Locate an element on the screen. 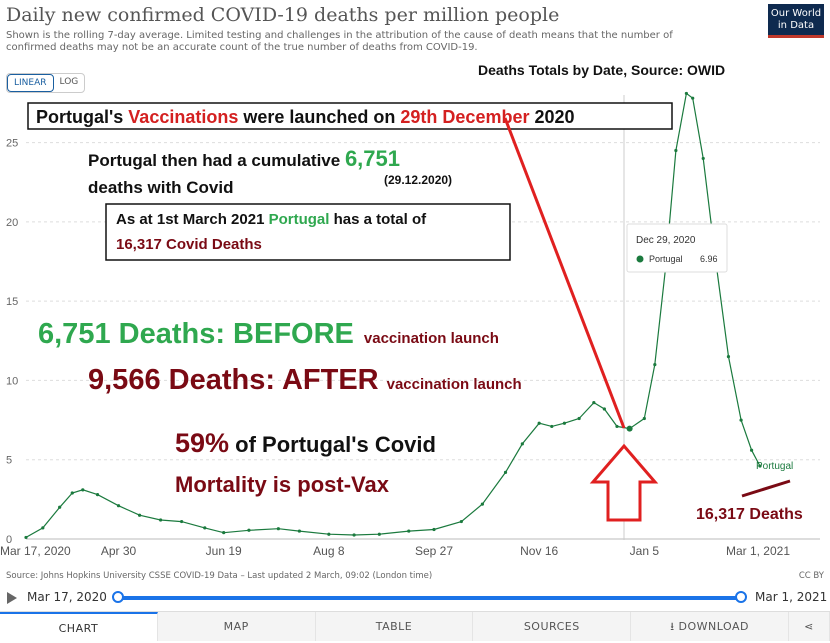  x-tick-label: Mar 17, 2020 is located at coordinates (35, 551).